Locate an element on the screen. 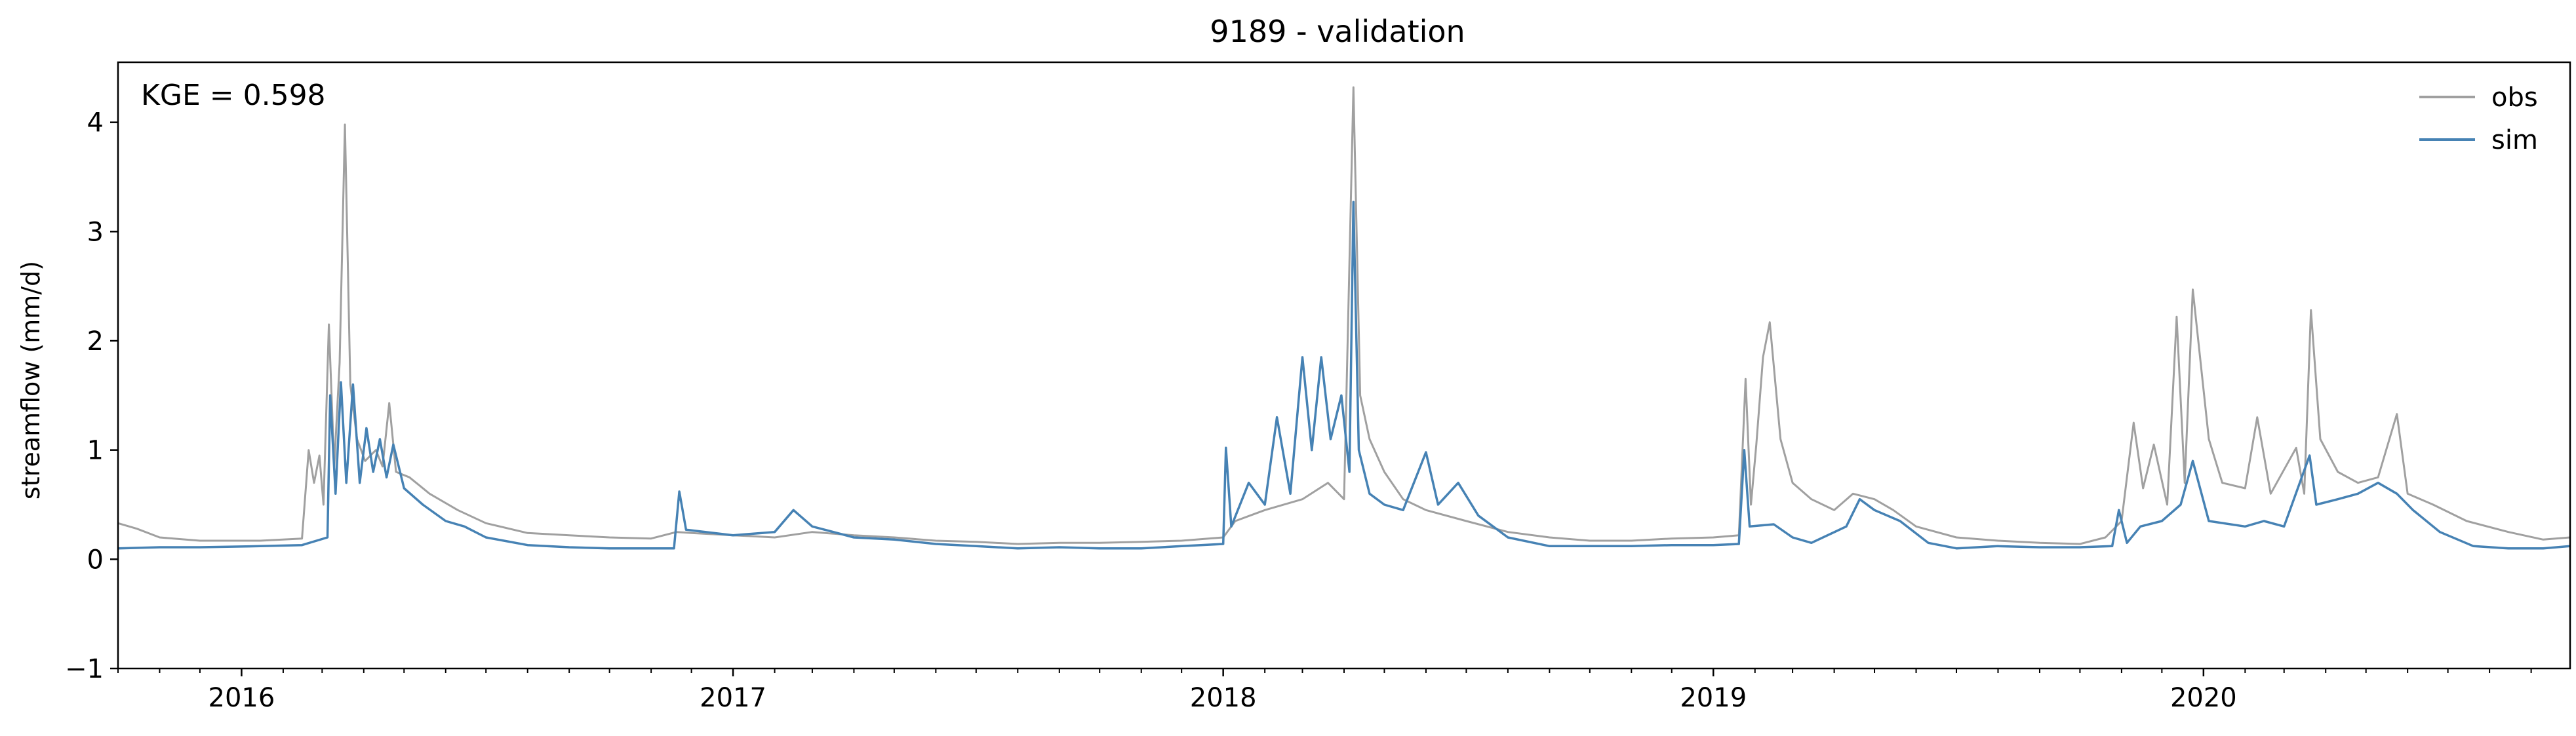 Image resolution: width=2576 pixels, height=736 pixels. legend-label-sim: sim is located at coordinates (2514, 140).